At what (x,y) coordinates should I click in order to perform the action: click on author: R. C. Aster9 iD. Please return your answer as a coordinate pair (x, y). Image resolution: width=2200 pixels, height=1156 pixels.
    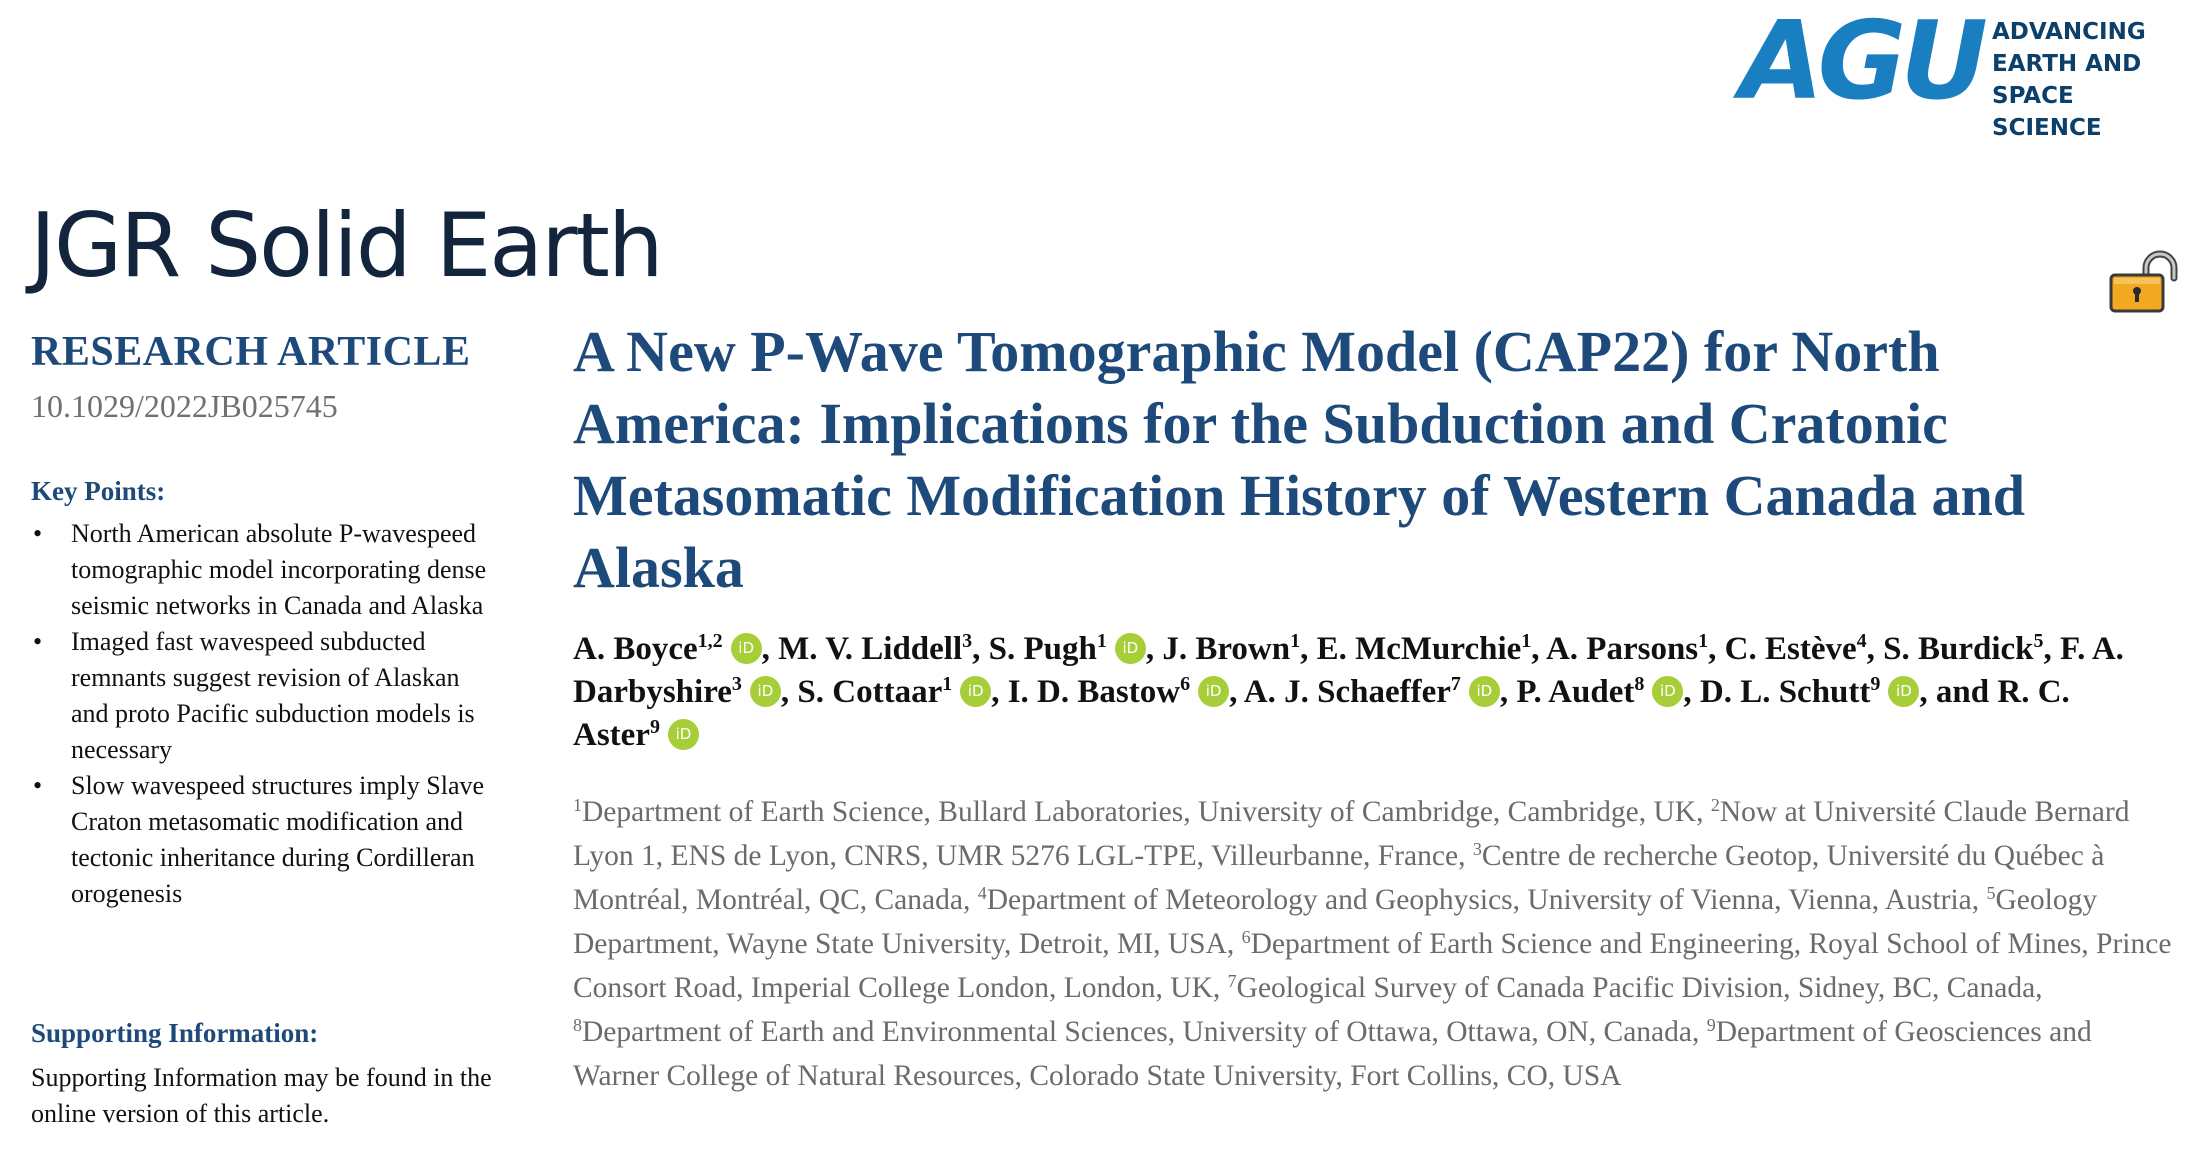
    Looking at the image, I should click on (1321, 713).